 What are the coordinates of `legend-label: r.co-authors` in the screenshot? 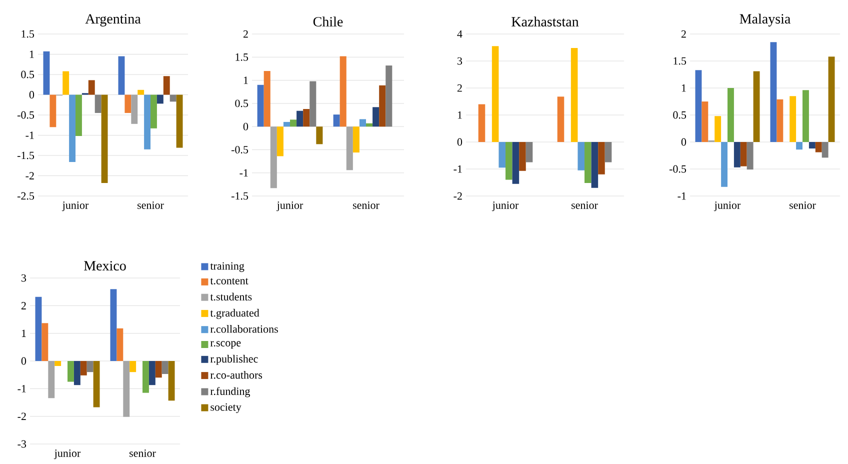 It's located at (236, 374).